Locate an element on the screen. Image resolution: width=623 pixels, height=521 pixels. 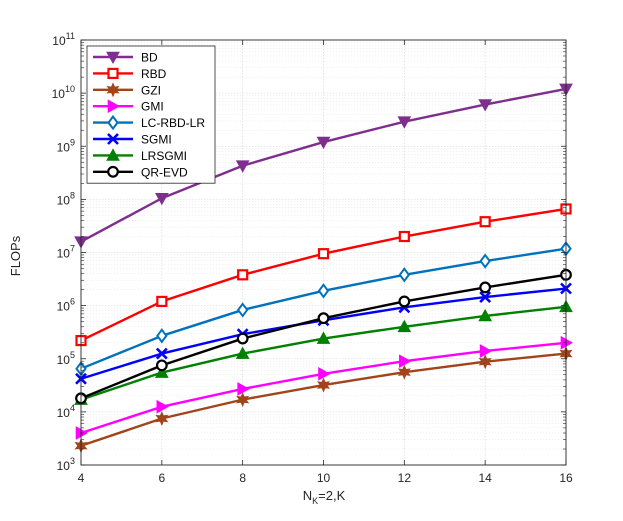
legend-label: QR-EVD is located at coordinates (164, 172).